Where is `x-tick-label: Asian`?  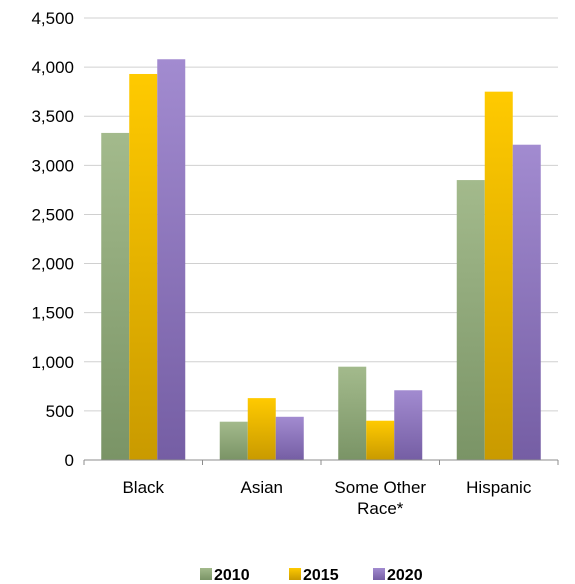 x-tick-label: Asian is located at coordinates (261, 487).